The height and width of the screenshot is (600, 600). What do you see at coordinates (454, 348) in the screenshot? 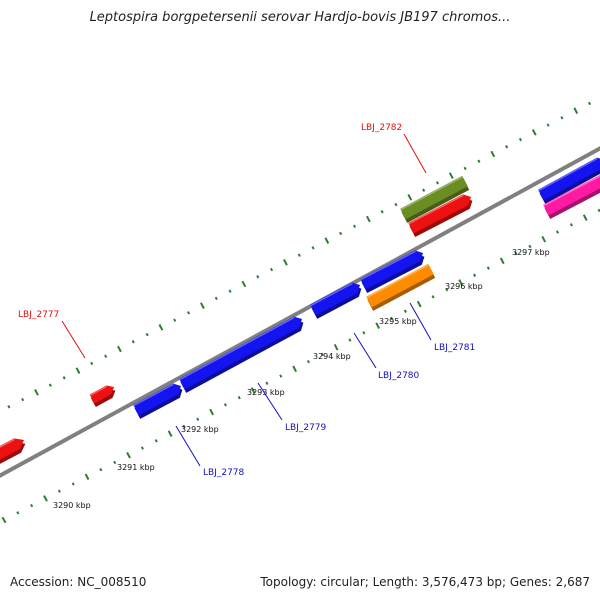
I see `gene-label: LBJ_2781` at bounding box center [454, 348].